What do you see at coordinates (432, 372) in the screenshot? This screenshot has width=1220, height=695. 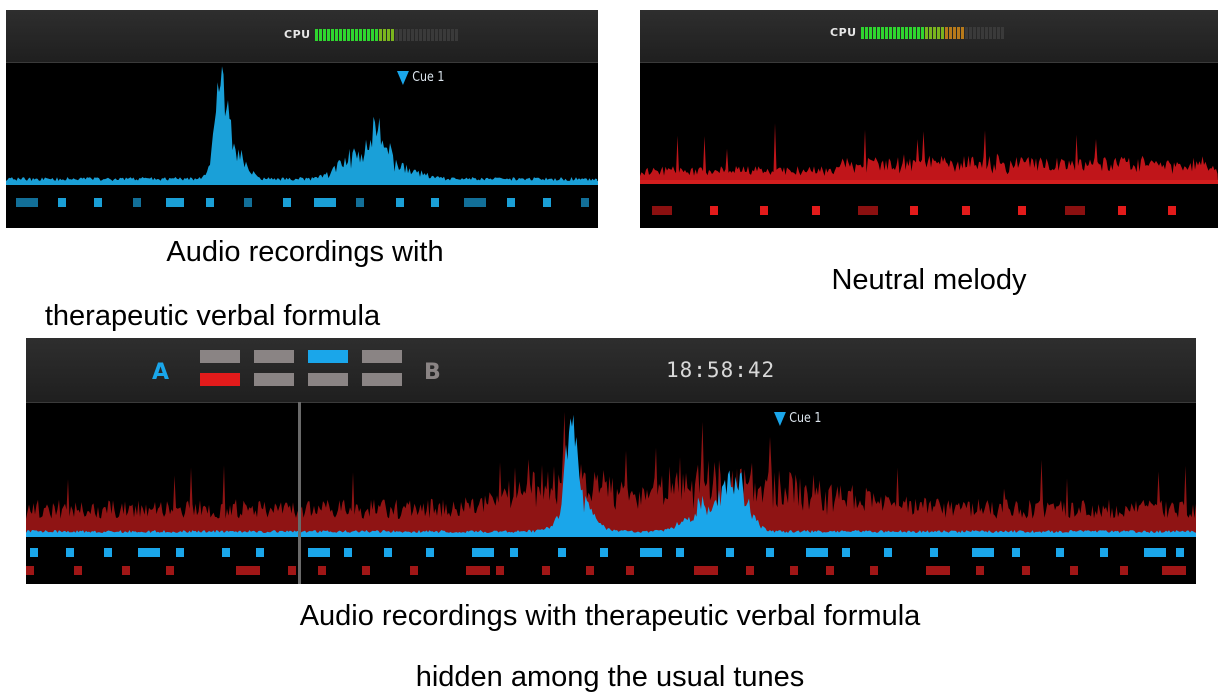 I see `deck-b-label: B` at bounding box center [432, 372].